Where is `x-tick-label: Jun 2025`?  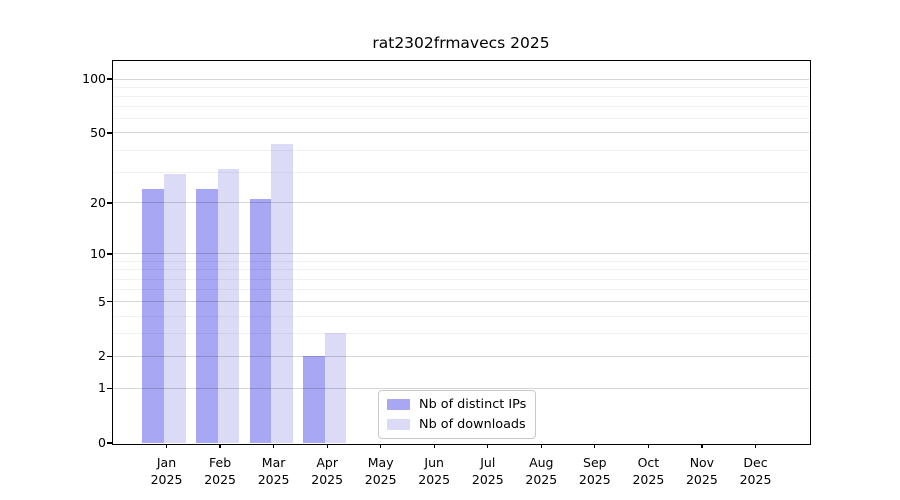
x-tick-label: Jun 2025 is located at coordinates (434, 471).